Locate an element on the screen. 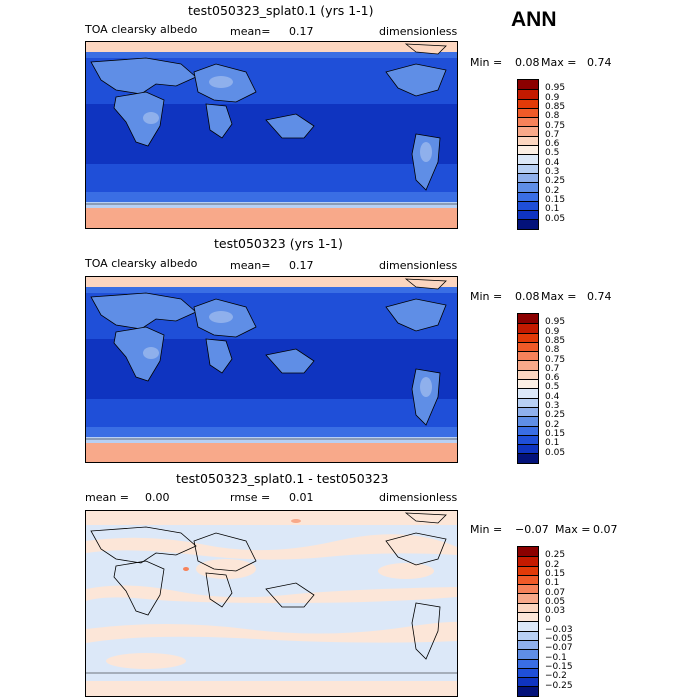 The image size is (700, 700). season-label: ANN is located at coordinates (534, 19).